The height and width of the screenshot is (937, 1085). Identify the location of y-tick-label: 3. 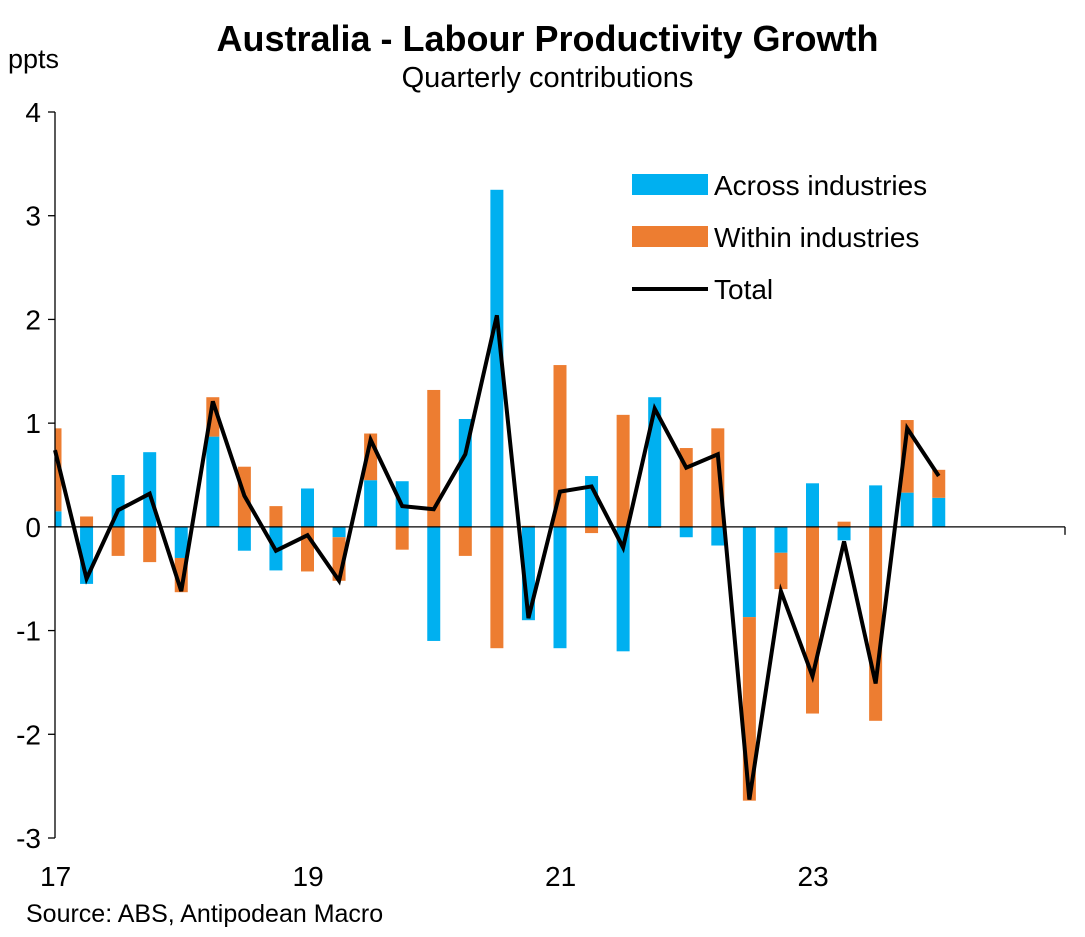
(33, 216).